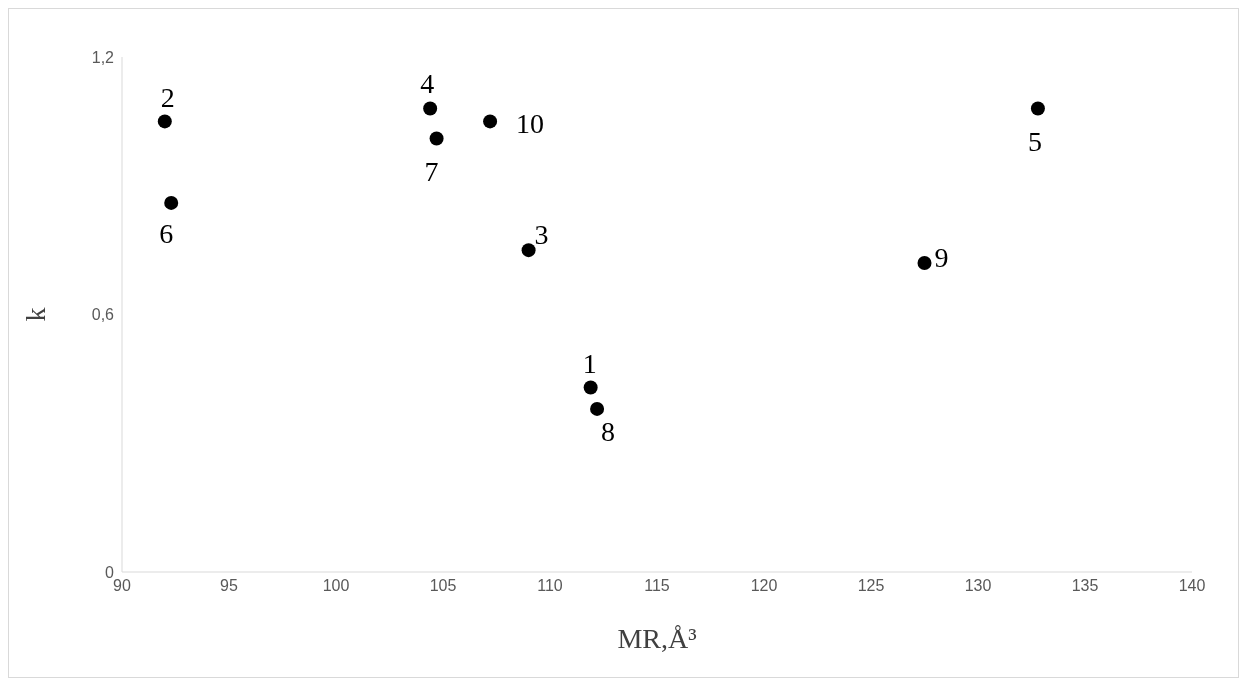  Describe the element at coordinates (550, 586) in the screenshot. I see `x-tick-label: 110` at that location.